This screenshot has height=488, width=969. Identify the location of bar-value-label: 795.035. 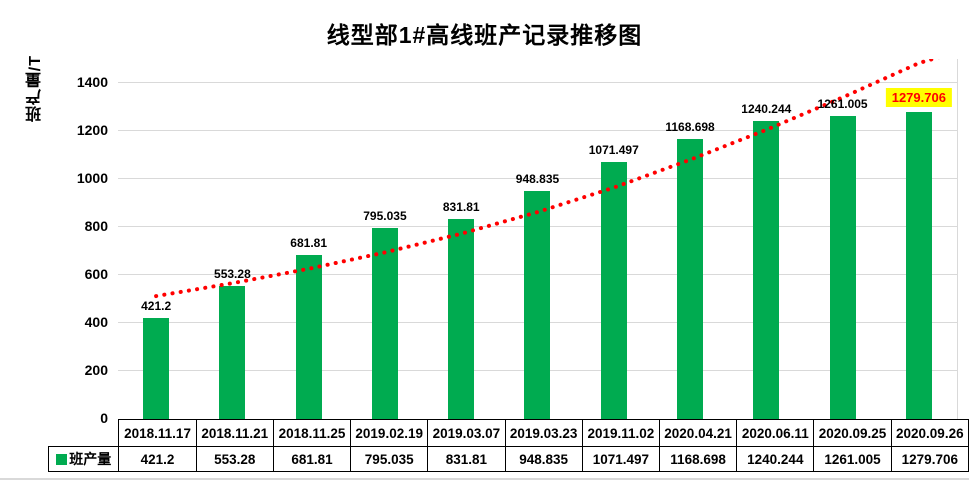
(385, 216).